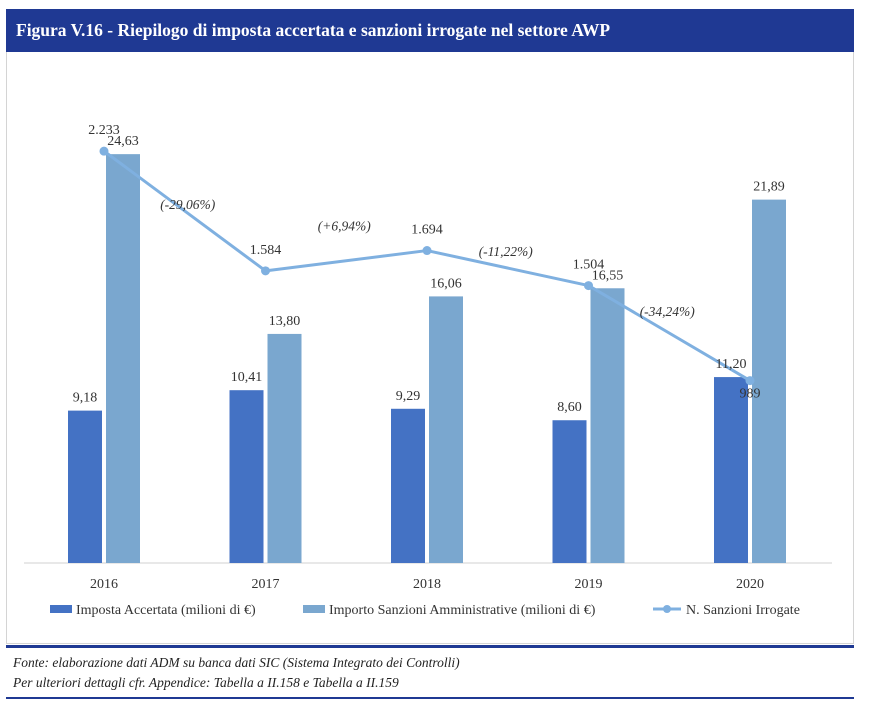  What do you see at coordinates (247, 377) in the screenshot?
I see `label-imposta-2017: 10,41` at bounding box center [247, 377].